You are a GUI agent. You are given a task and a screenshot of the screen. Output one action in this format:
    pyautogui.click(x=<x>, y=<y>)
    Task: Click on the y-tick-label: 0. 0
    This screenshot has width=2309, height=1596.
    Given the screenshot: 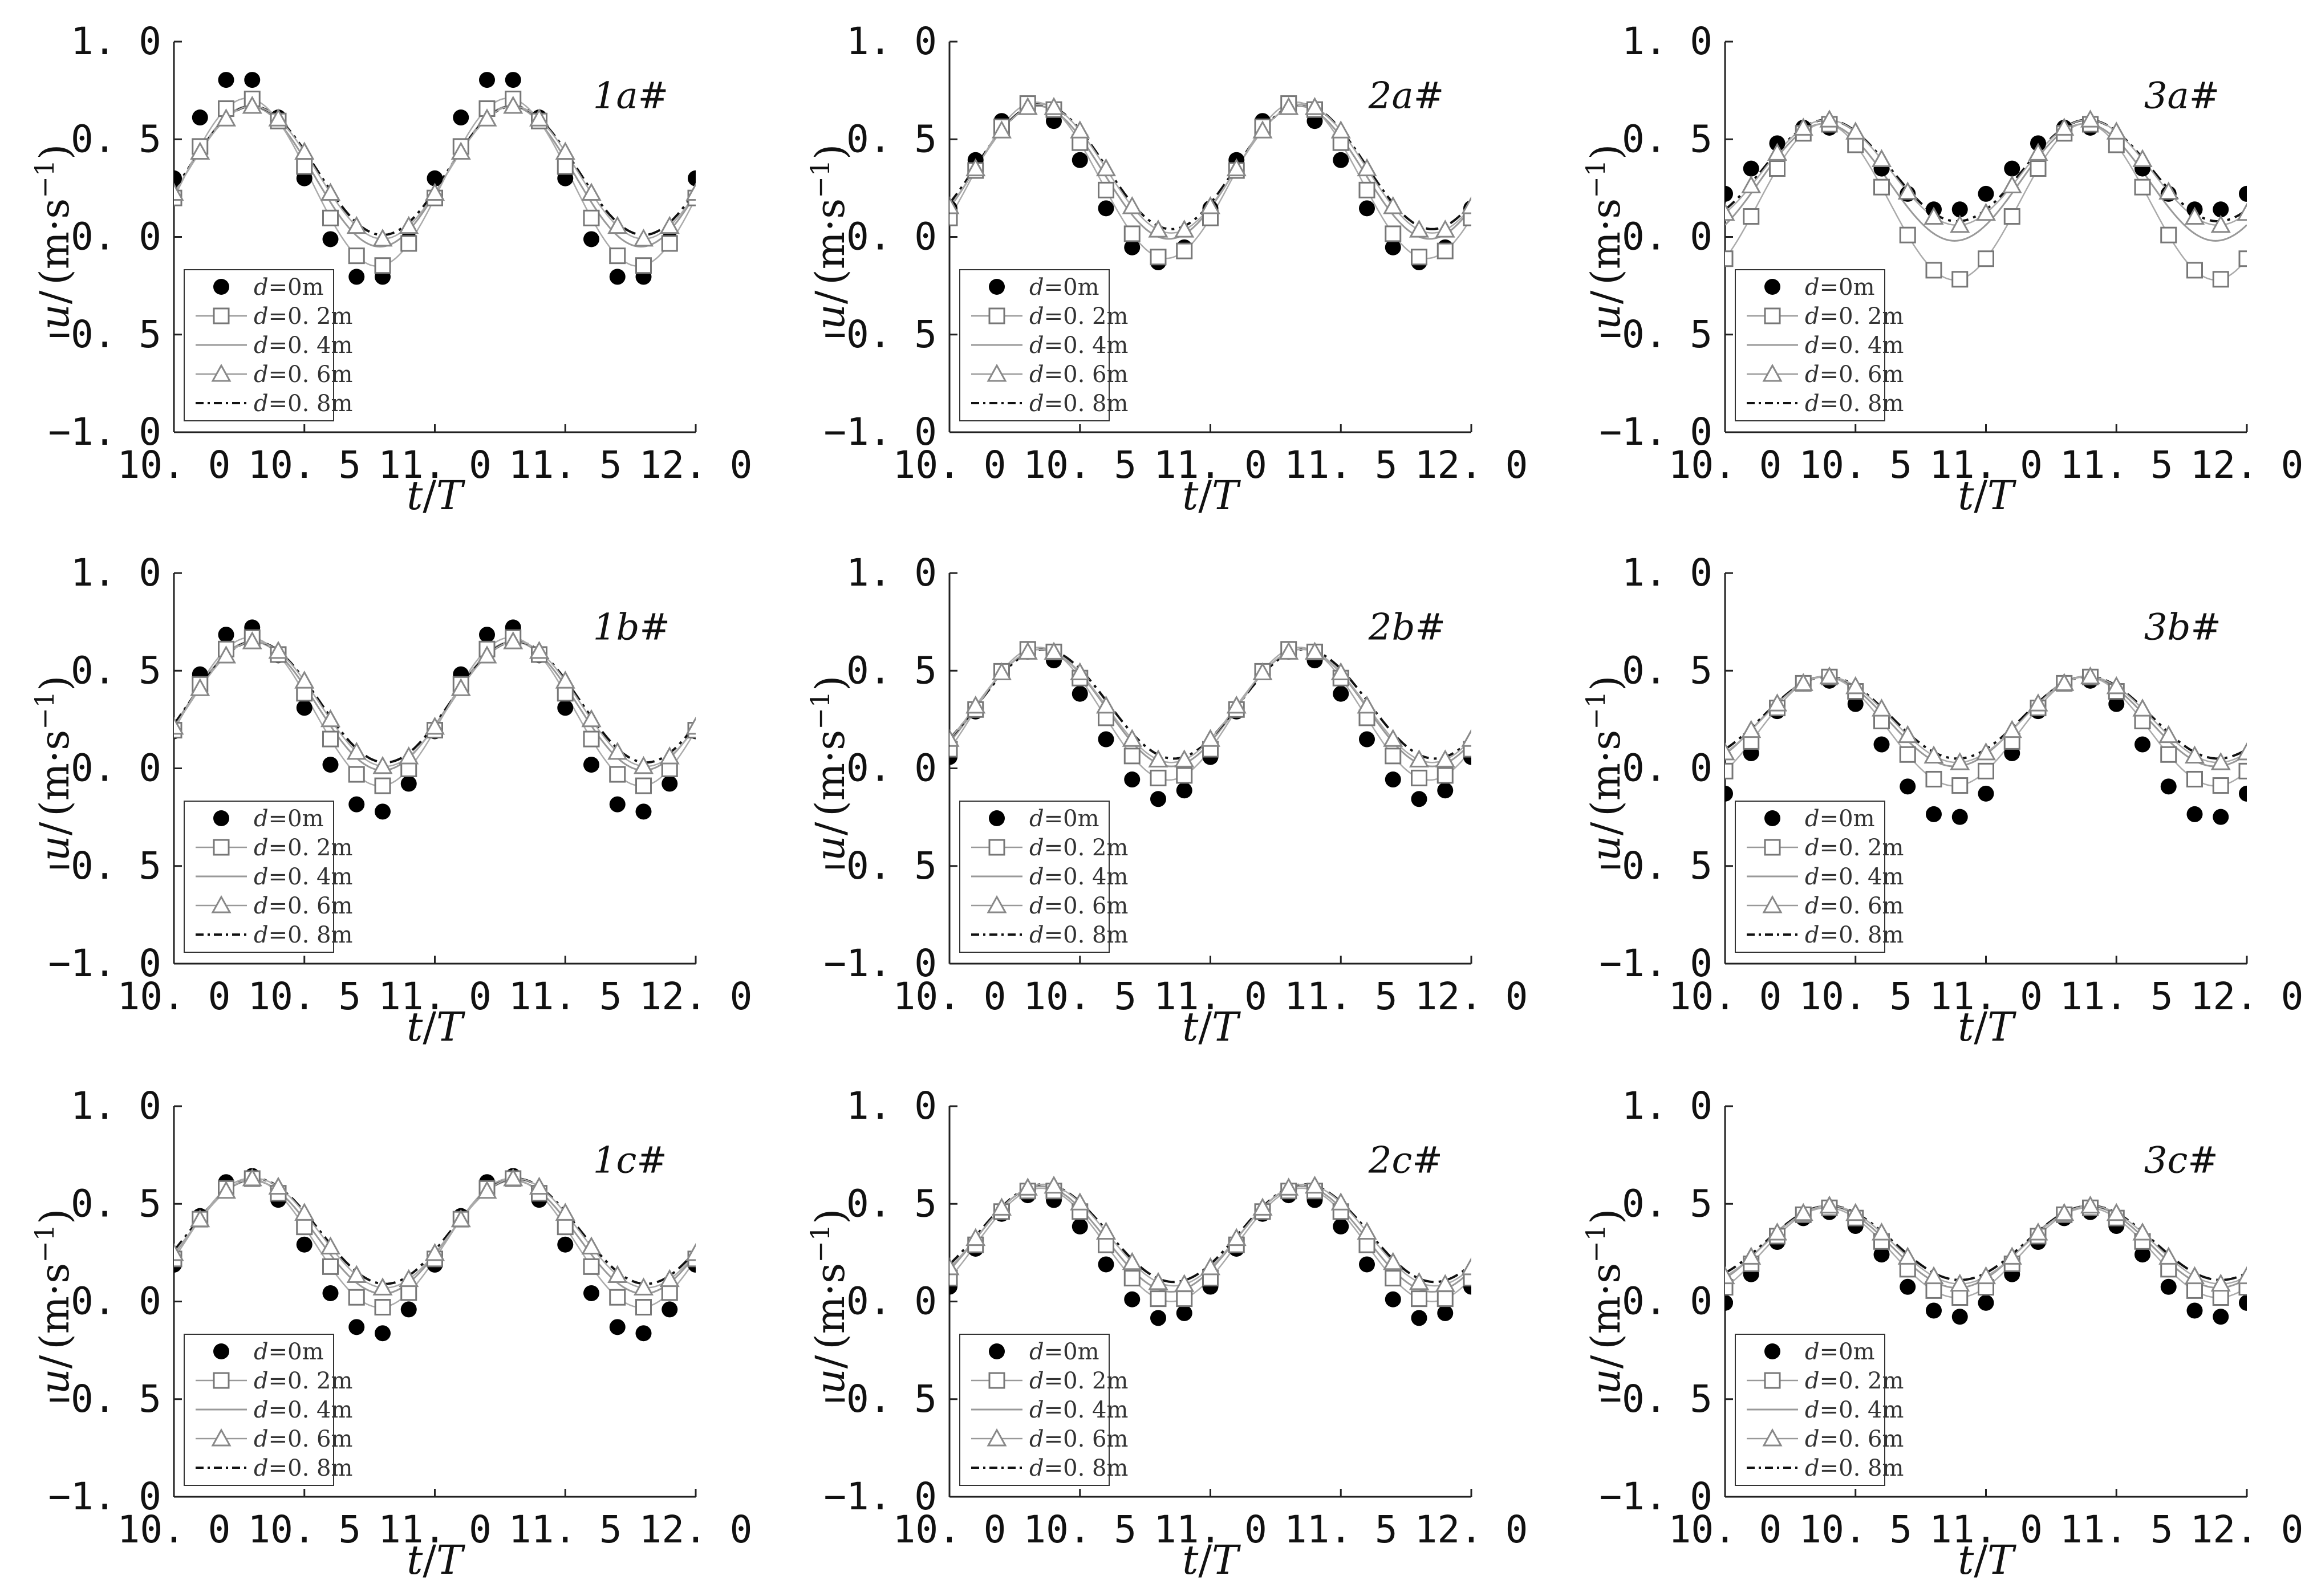 What is the action you would take?
    pyautogui.click(x=1667, y=237)
    